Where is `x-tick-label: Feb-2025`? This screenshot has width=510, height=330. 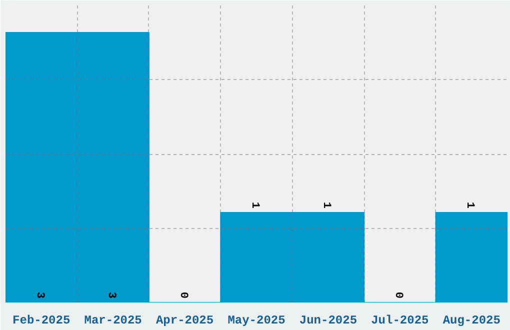
x-tick-label: Feb-2025 is located at coordinates (41, 321).